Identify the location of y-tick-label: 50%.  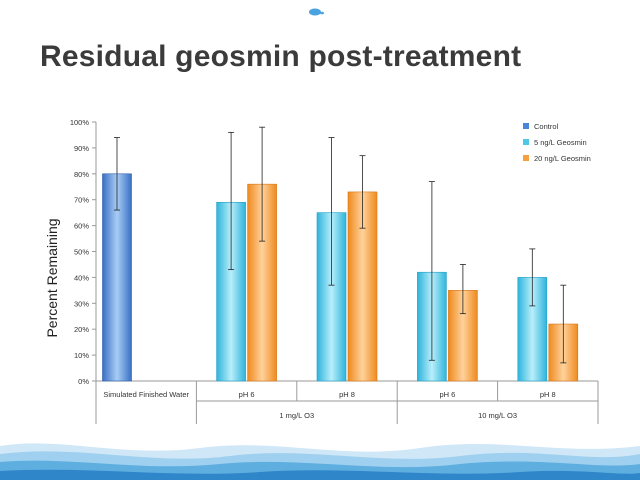
(81, 252).